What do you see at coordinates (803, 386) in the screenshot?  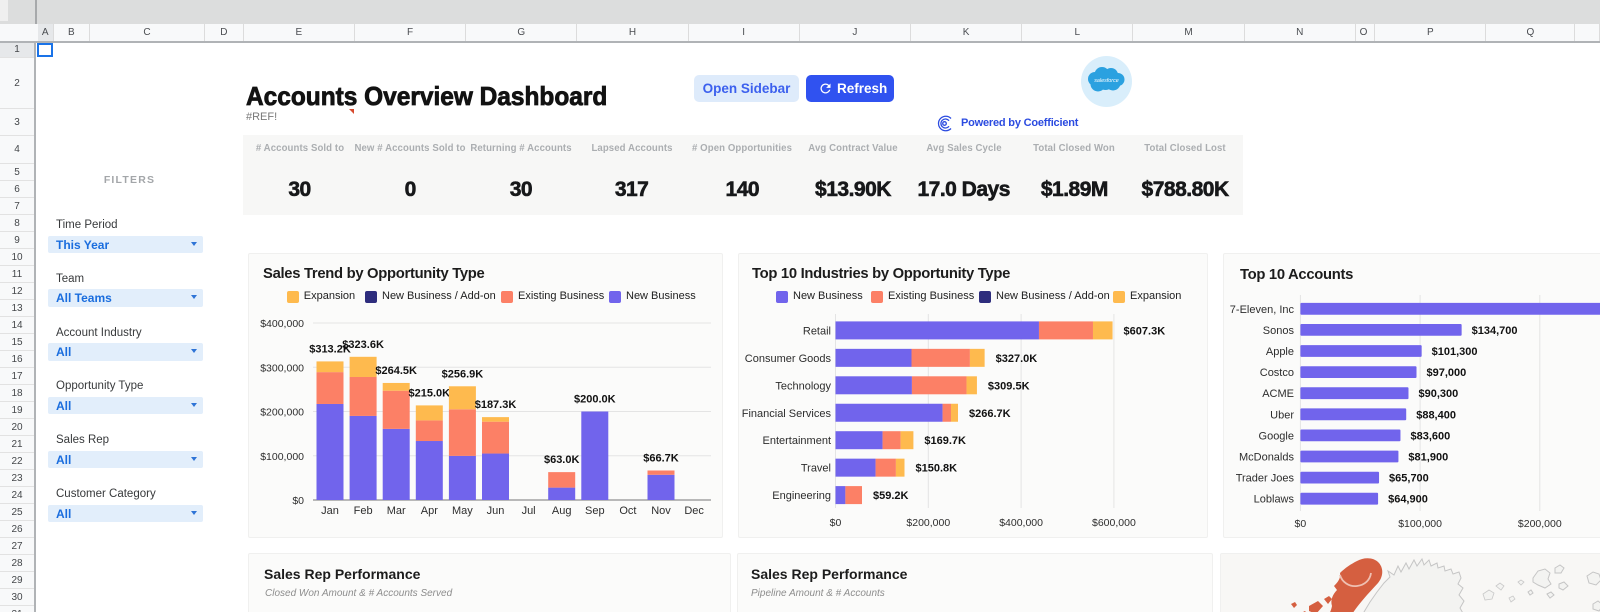 I see `svg-text: Technology` at bounding box center [803, 386].